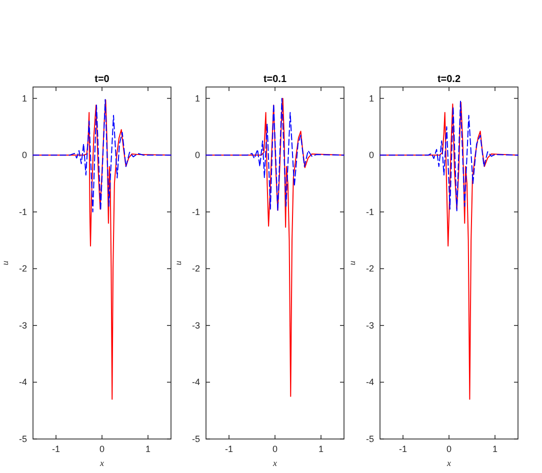  What do you see at coordinates (102, 79) in the screenshot?
I see `chart-title: t=0` at bounding box center [102, 79].